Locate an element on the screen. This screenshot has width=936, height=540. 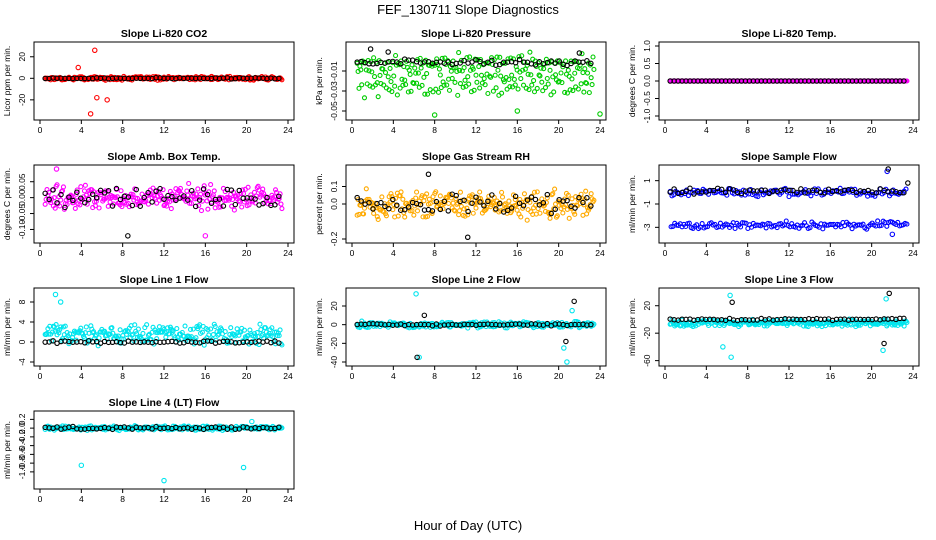
panel-title: Slope Sample Flow is located at coordinates (789, 157).